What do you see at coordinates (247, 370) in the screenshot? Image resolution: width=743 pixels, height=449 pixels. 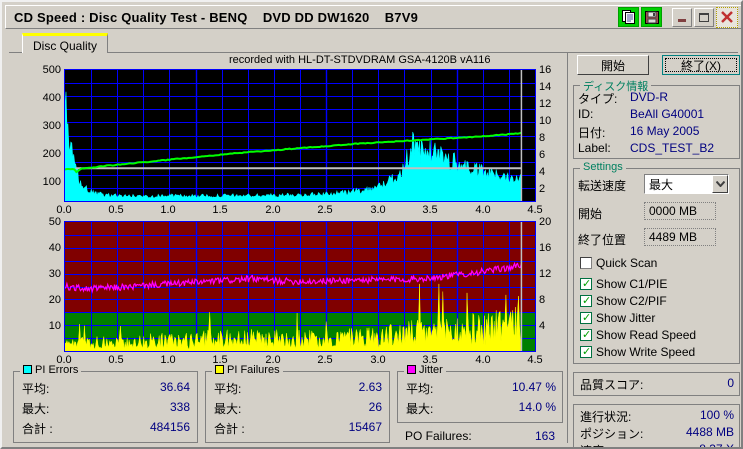 I see `pi-failures-legend: PI Failures` at bounding box center [247, 370].